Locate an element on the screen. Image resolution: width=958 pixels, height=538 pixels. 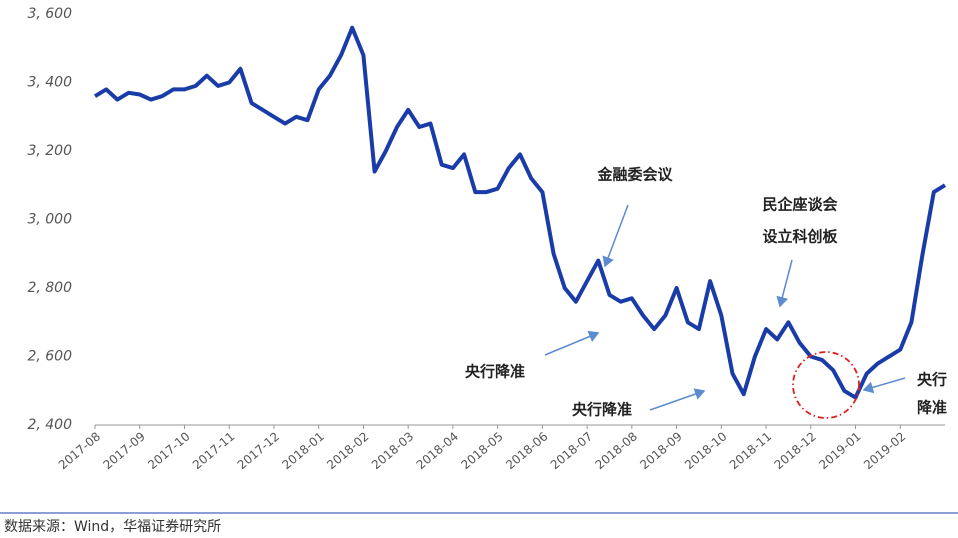
y-tick-label: 3, 400 is located at coordinates (49, 83).